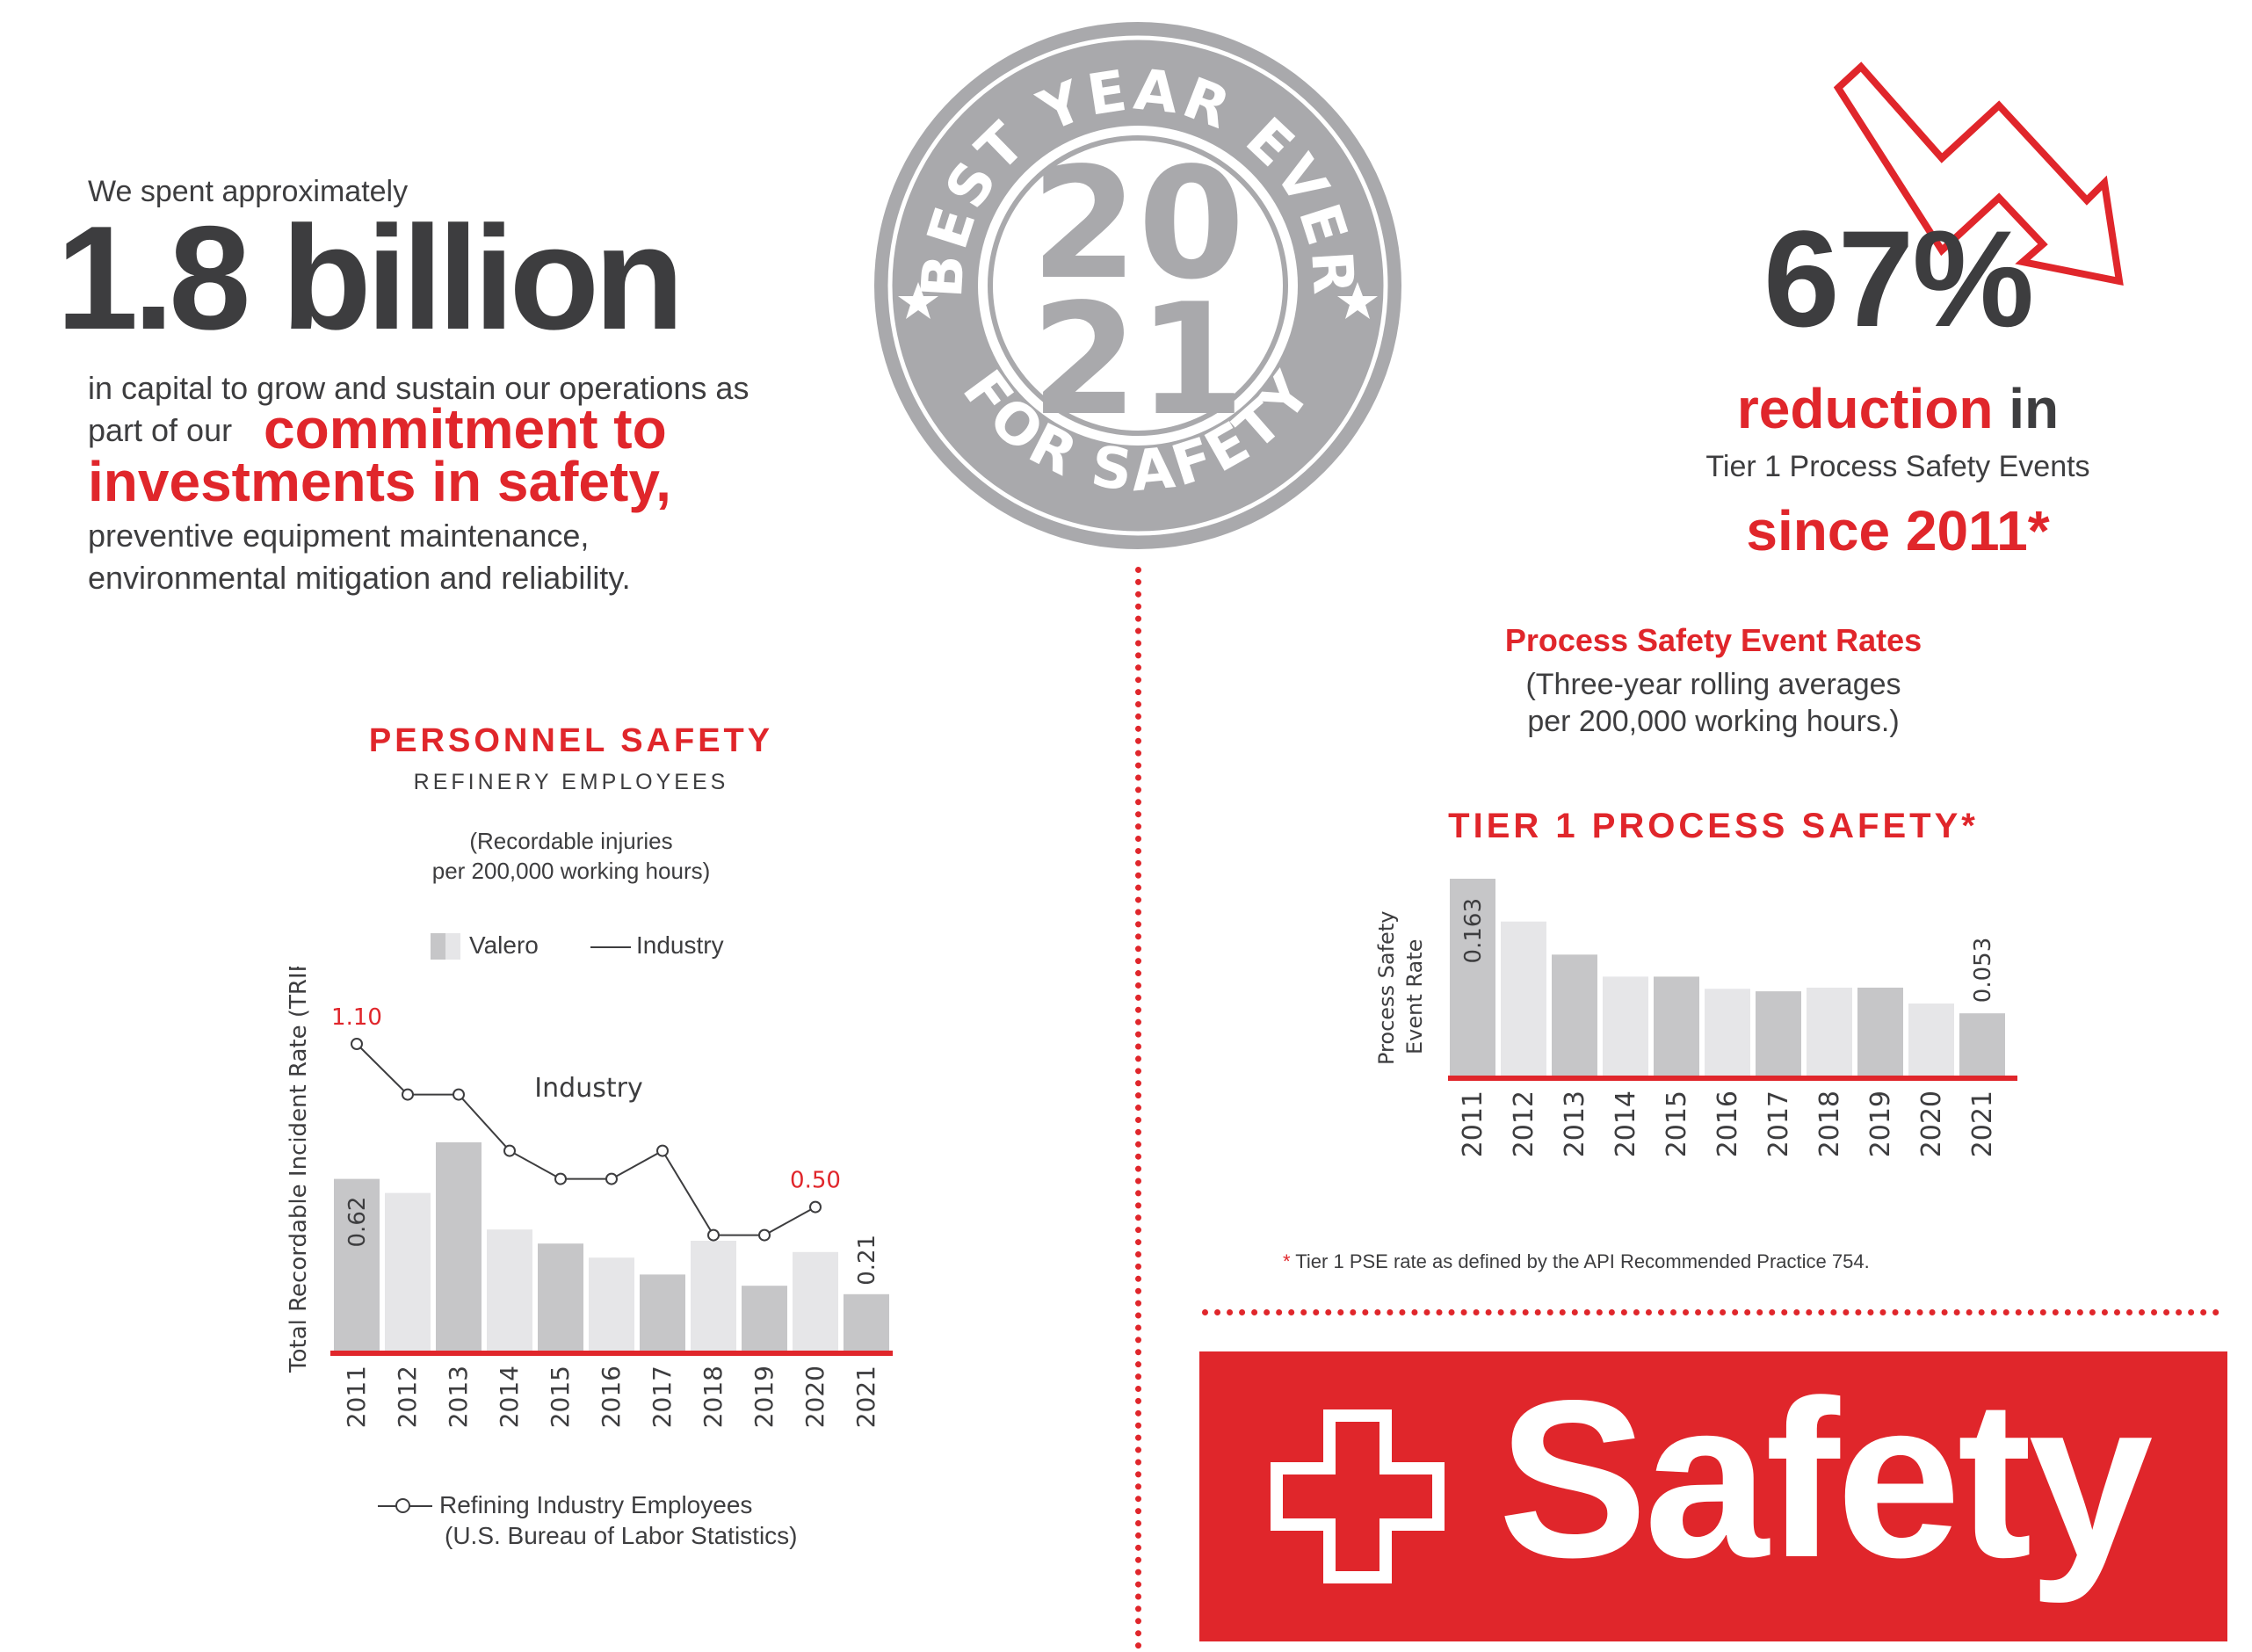 This screenshot has height=1652, width=2252. Describe the element at coordinates (1778, 1124) in the screenshot. I see `tier1-tick-2017: 2017` at that location.